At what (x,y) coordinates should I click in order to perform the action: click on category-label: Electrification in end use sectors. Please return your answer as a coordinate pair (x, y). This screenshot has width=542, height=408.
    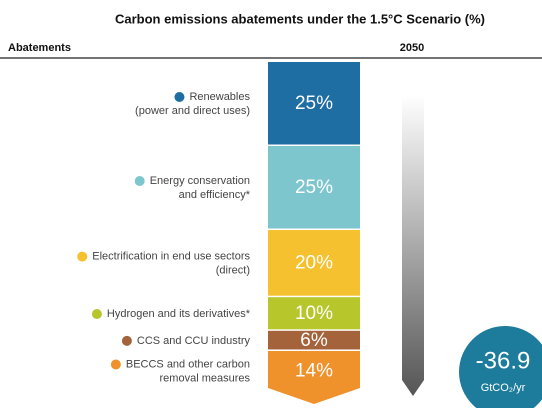
    Looking at the image, I should click on (171, 257).